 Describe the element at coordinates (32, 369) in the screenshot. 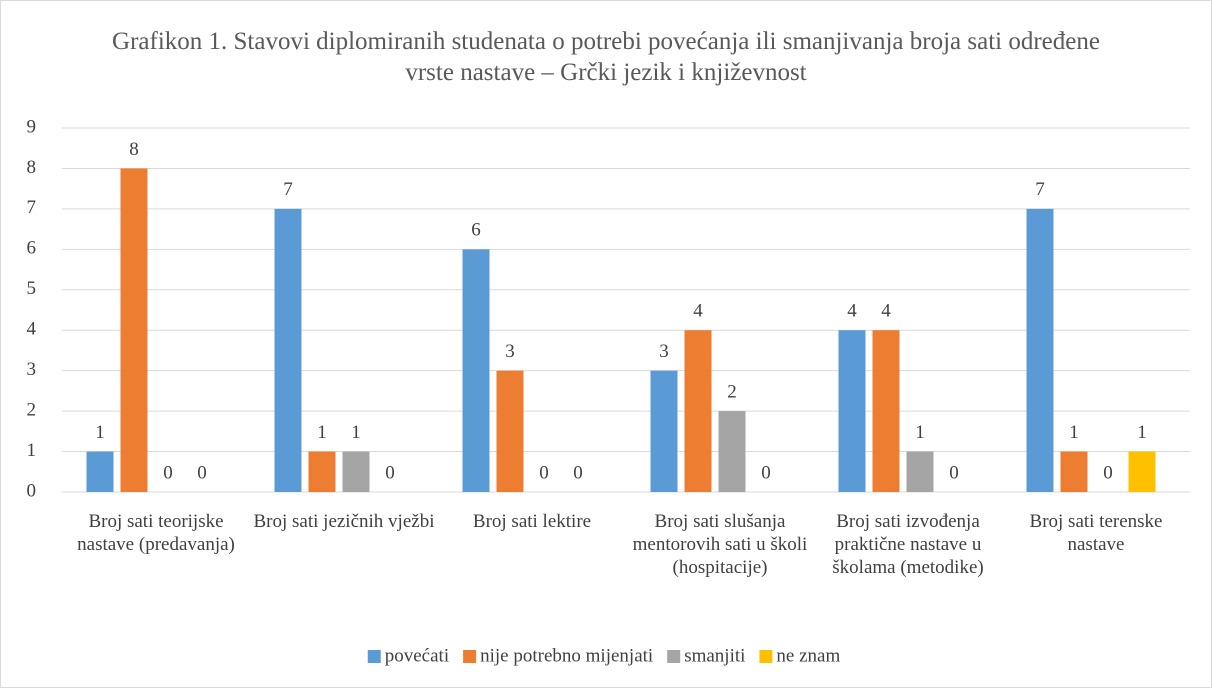

I see `y-tick-label: 3` at that location.